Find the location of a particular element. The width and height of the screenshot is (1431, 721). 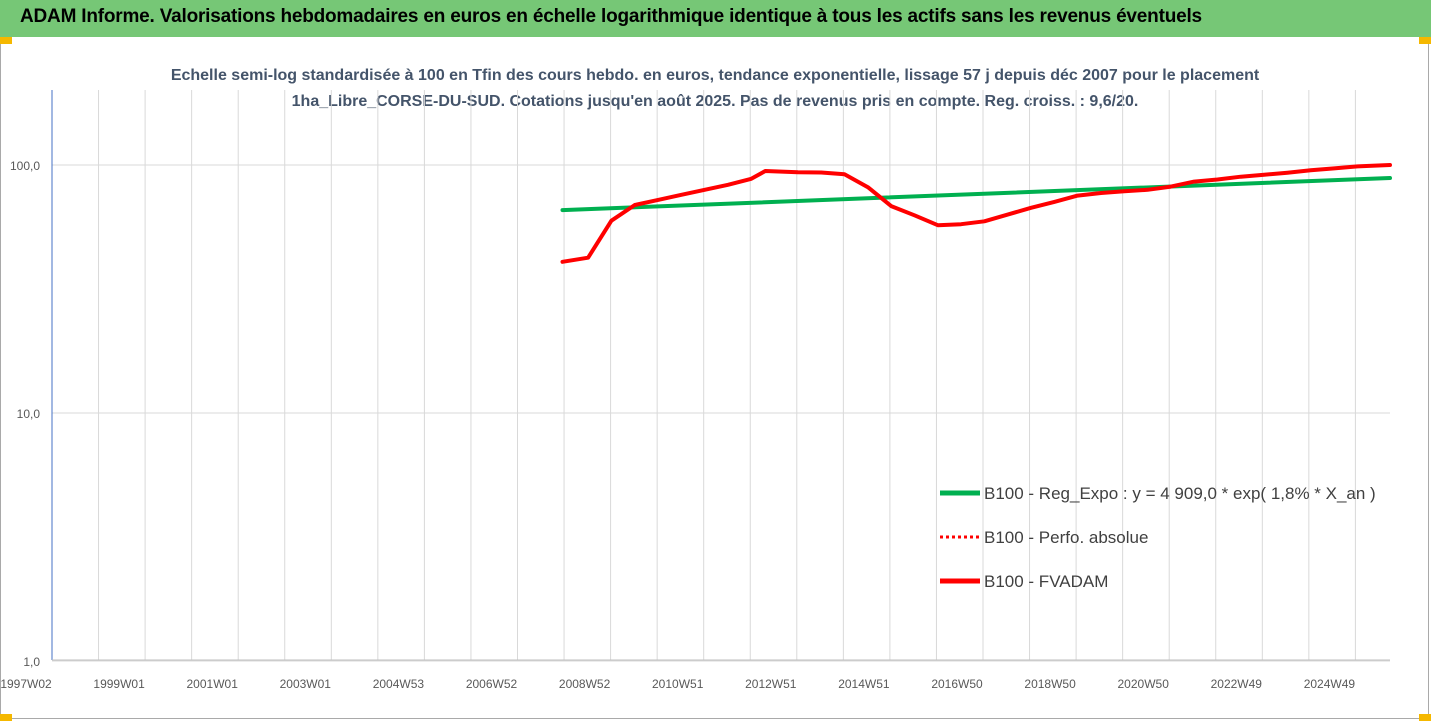

corner-marker-left is located at coordinates (6, 40).